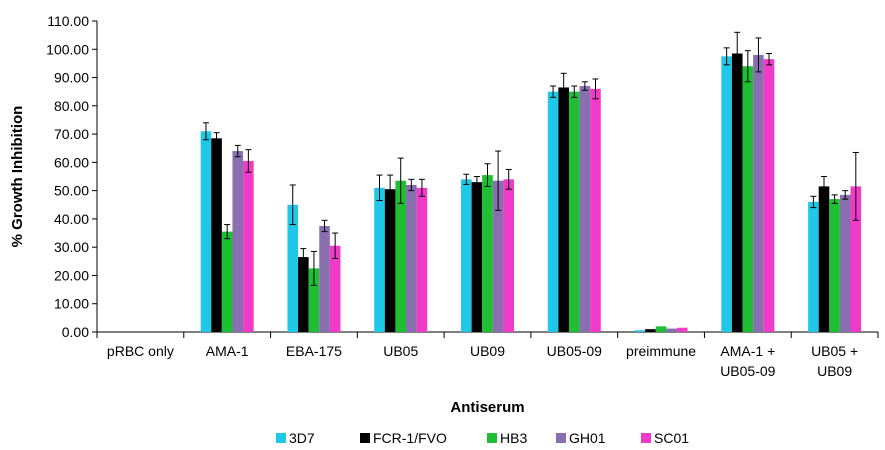 This screenshot has height=450, width=885. Describe the element at coordinates (513, 438) in the screenshot. I see `legend-label: HB3` at that location.